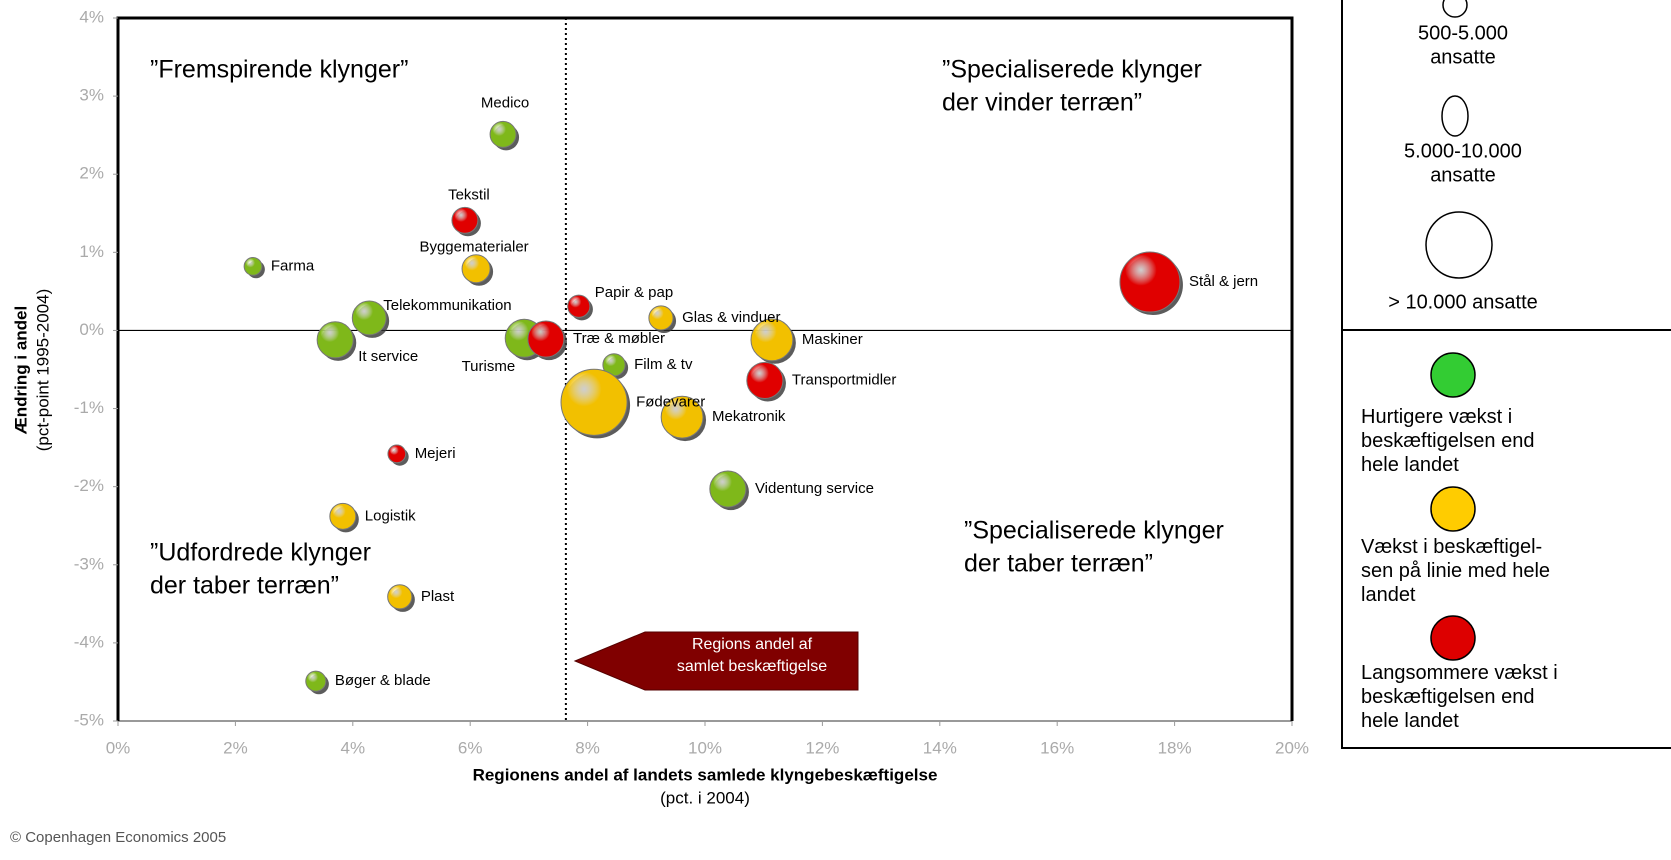 Image resolution: width=1671 pixels, height=860 pixels. Describe the element at coordinates (752, 644) in the screenshot. I see `region-arrow-label: Regions andel af` at that location.